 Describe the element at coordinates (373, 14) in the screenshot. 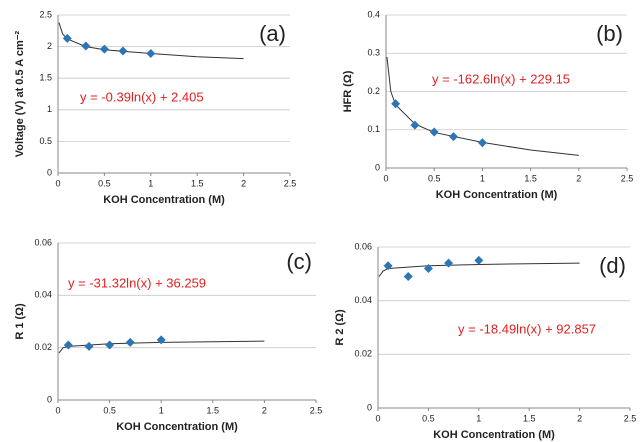

I see `y-tick-label: 0.4` at that location.